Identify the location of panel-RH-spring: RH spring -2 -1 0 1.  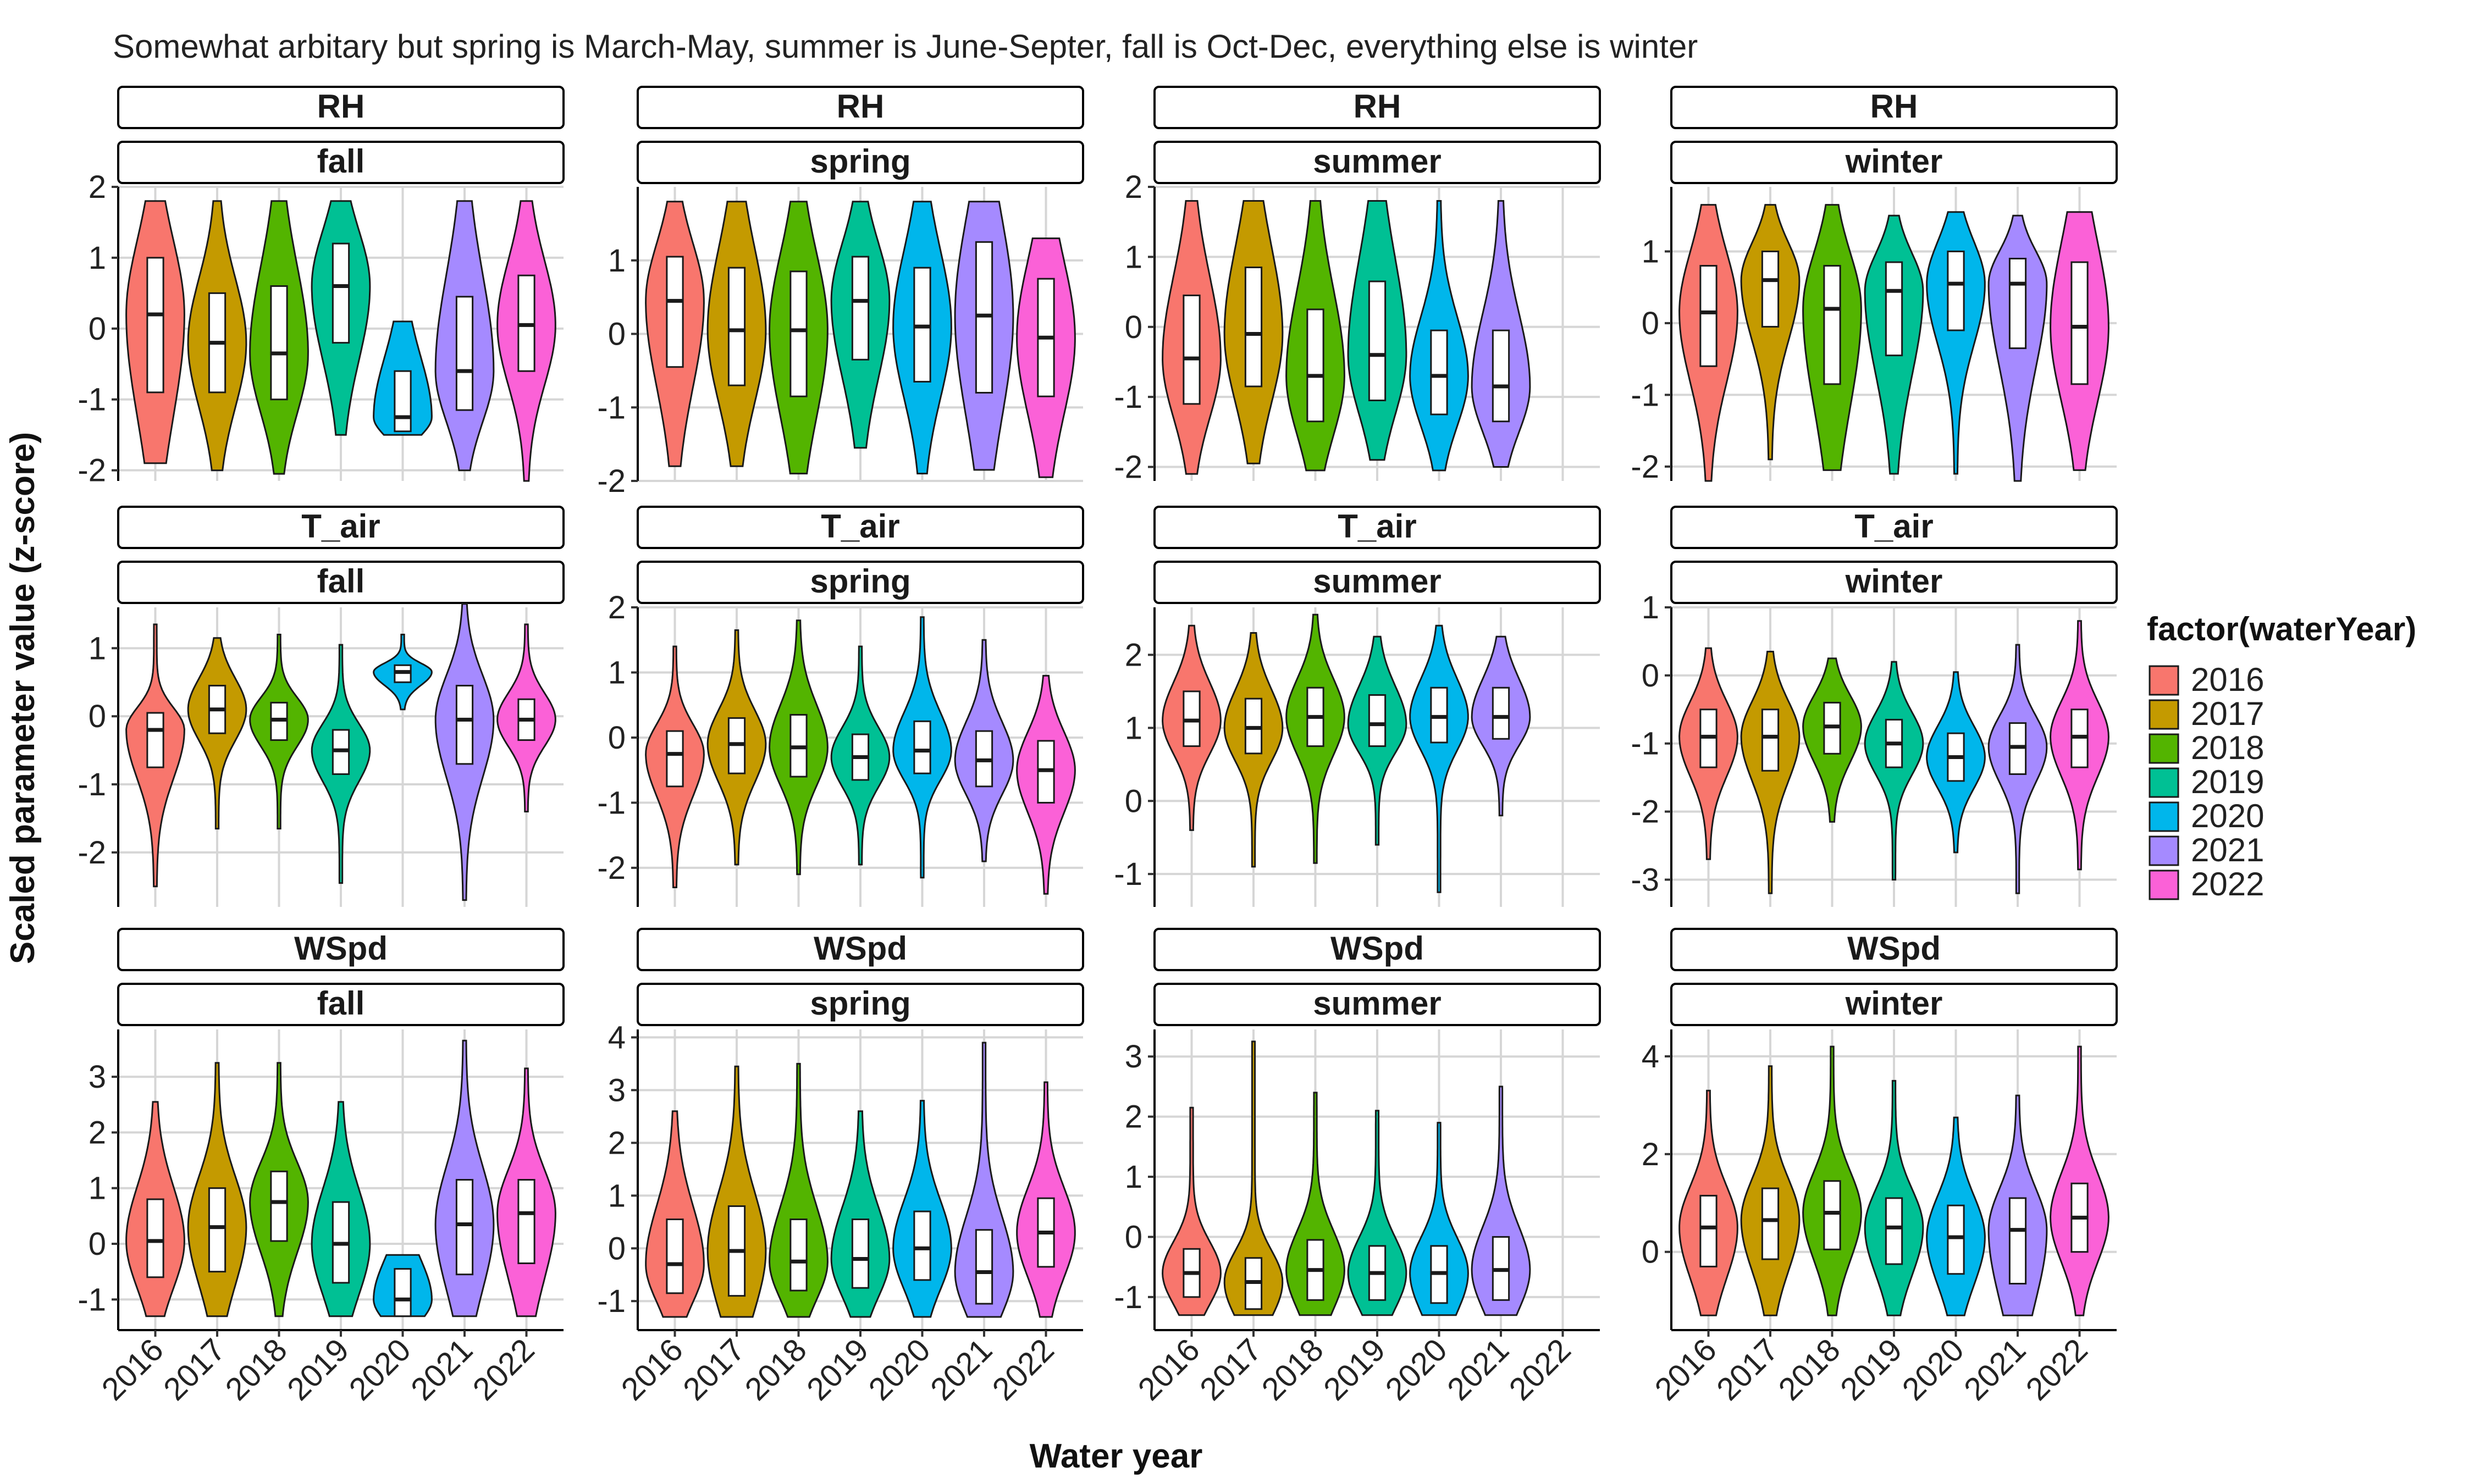
(841, 292).